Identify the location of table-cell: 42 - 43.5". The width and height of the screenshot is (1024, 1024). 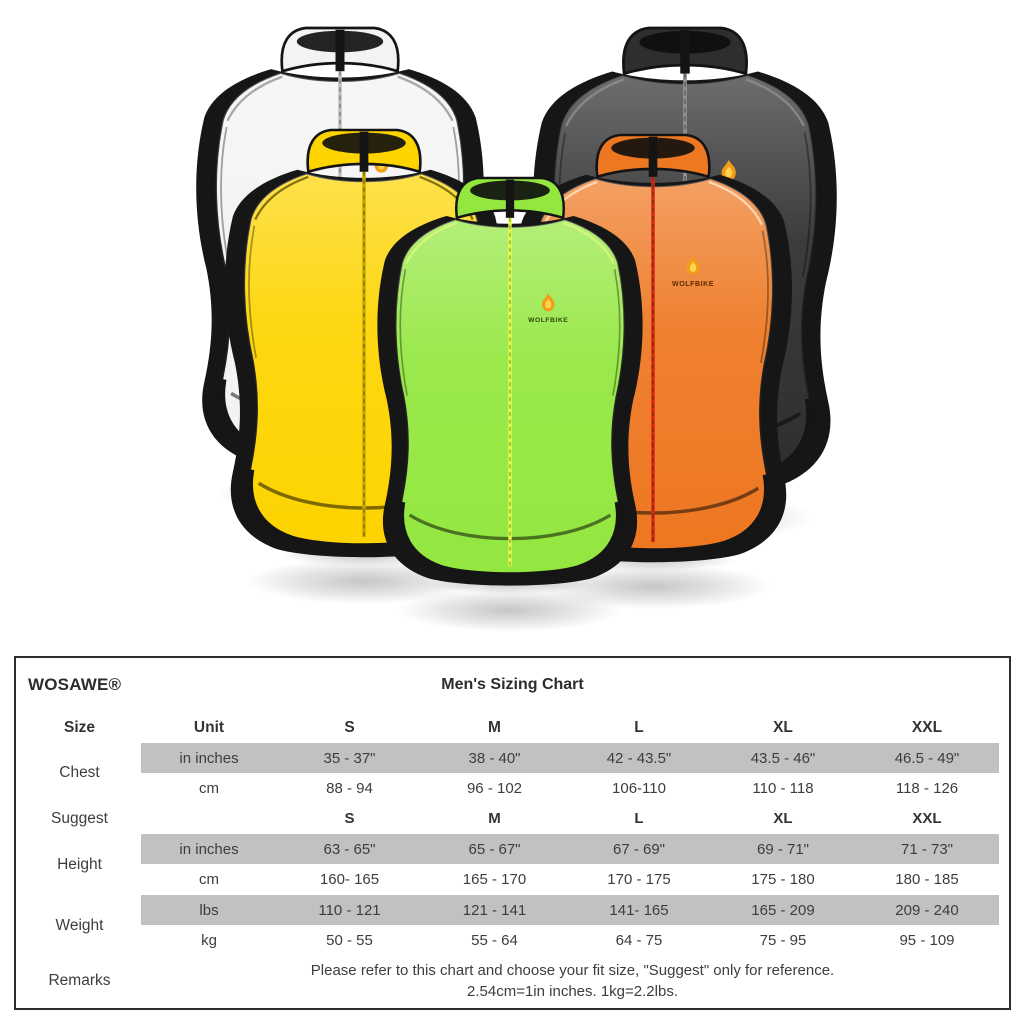
(639, 758).